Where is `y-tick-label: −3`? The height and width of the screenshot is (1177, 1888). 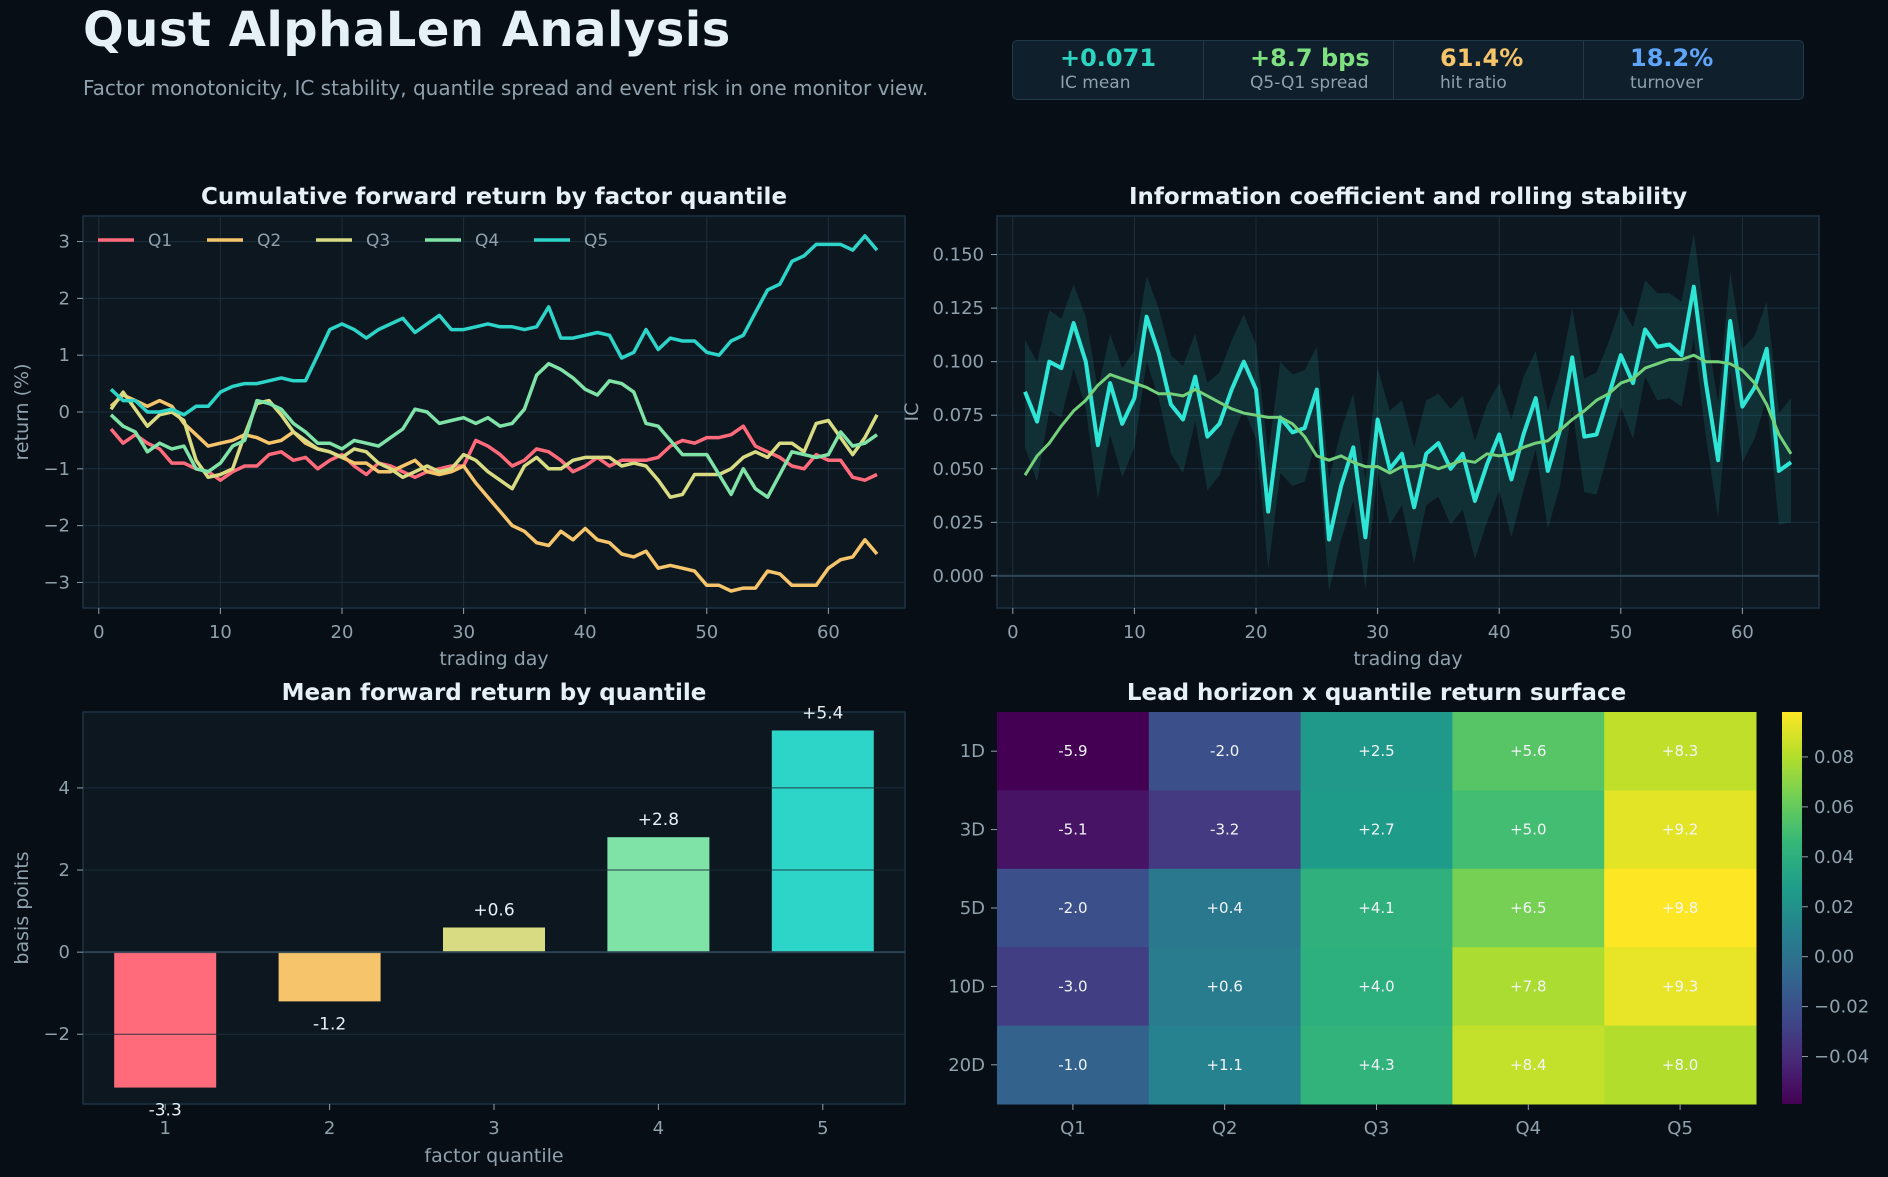 y-tick-label: −3 is located at coordinates (56, 582).